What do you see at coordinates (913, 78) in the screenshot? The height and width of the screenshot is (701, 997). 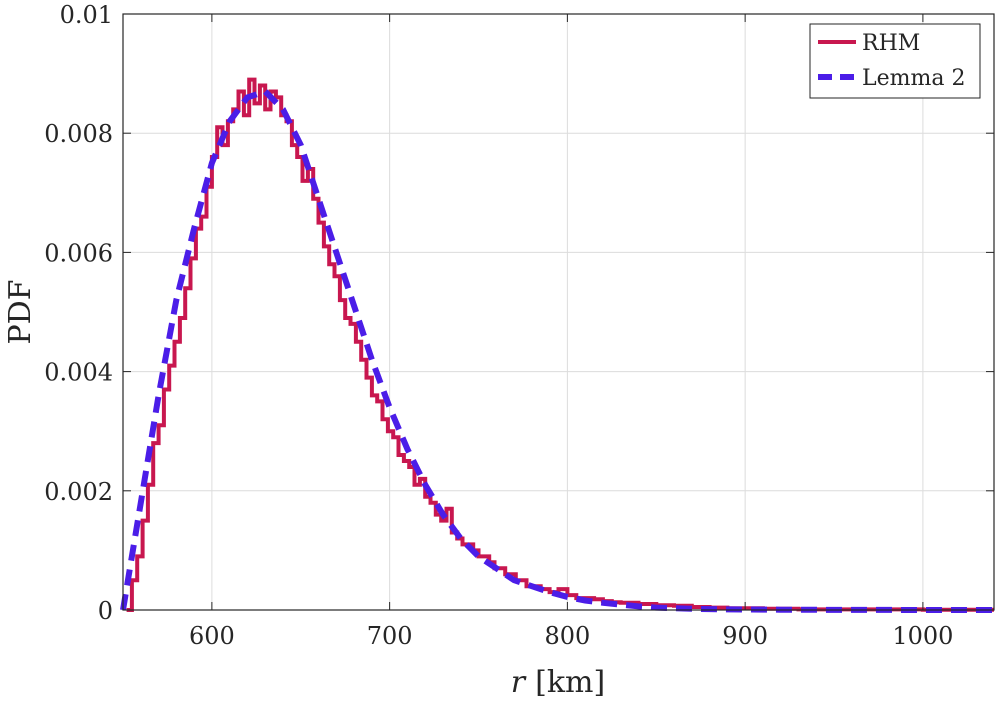 I see `legend-label-lemma2: Lemma 2` at bounding box center [913, 78].